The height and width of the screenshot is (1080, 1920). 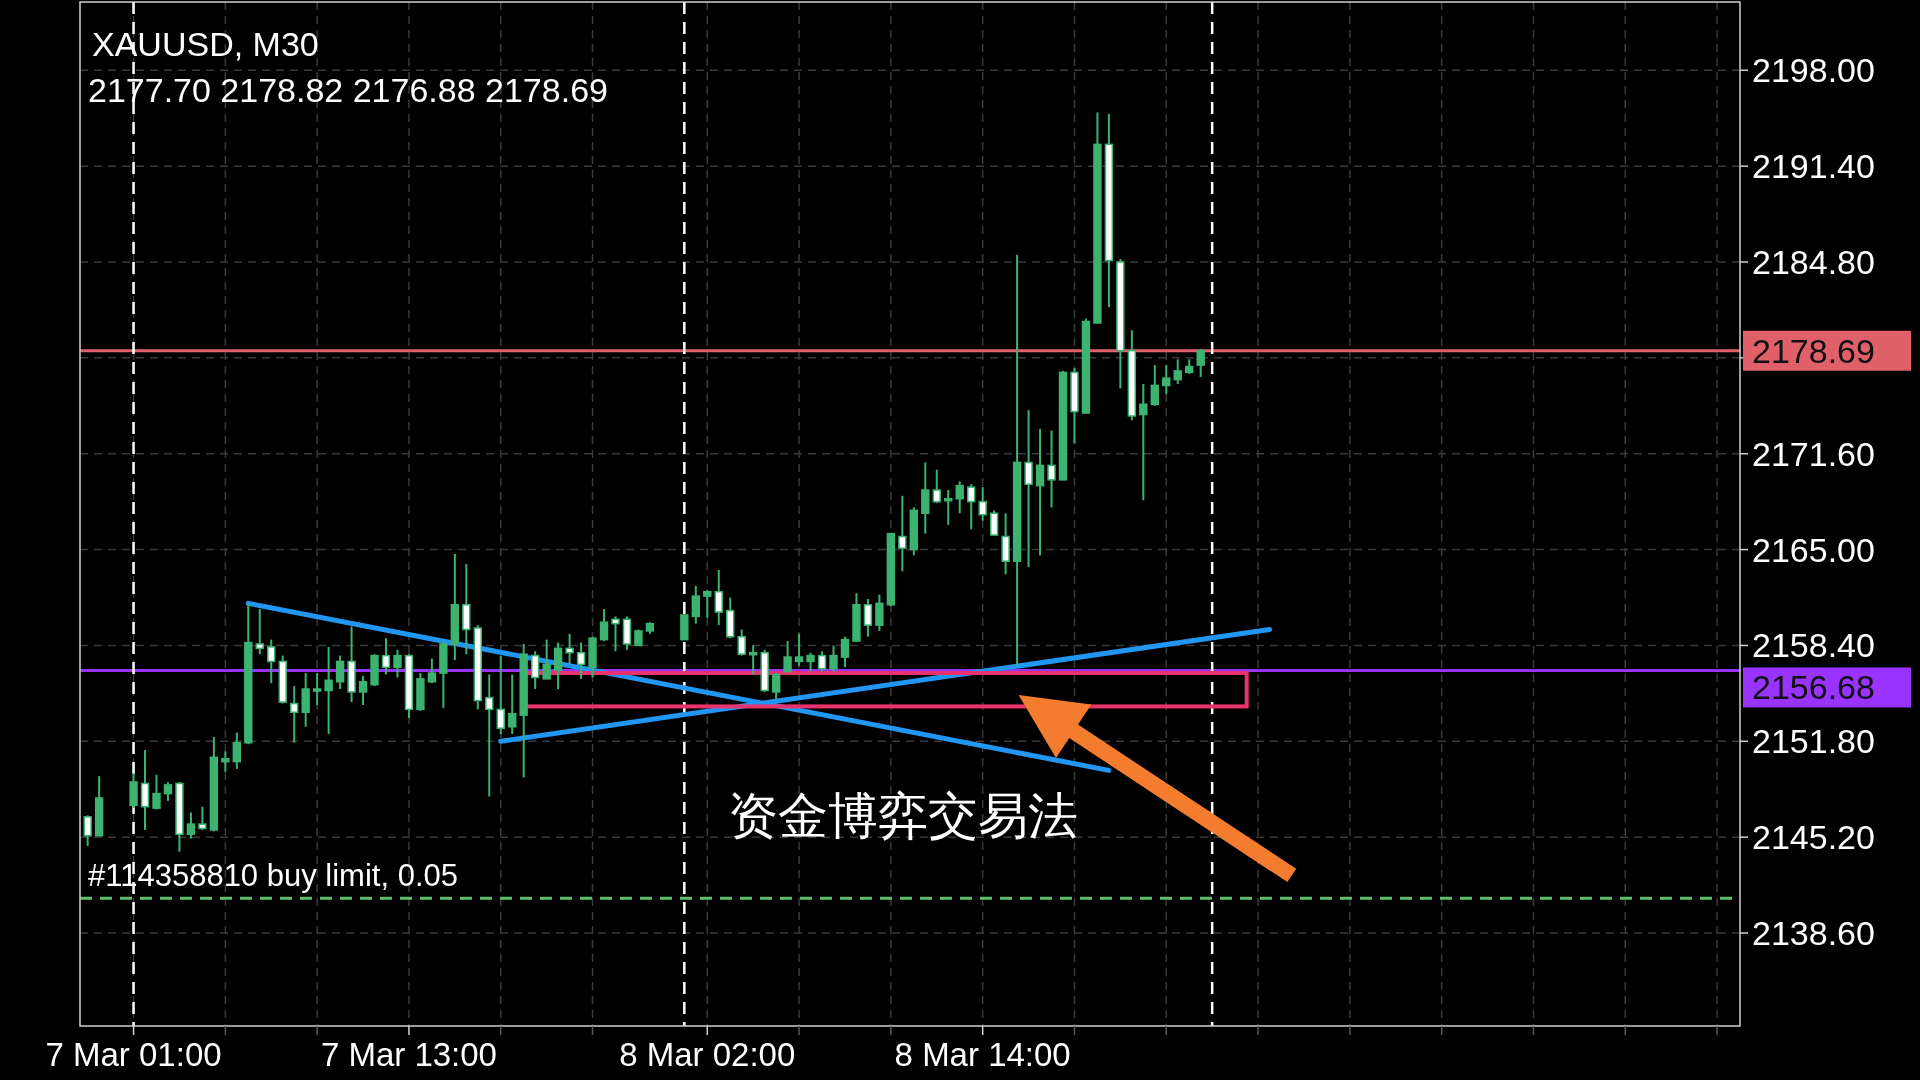 I want to click on x-tick-label: 8 Mar 14:00, so click(x=982, y=1054).